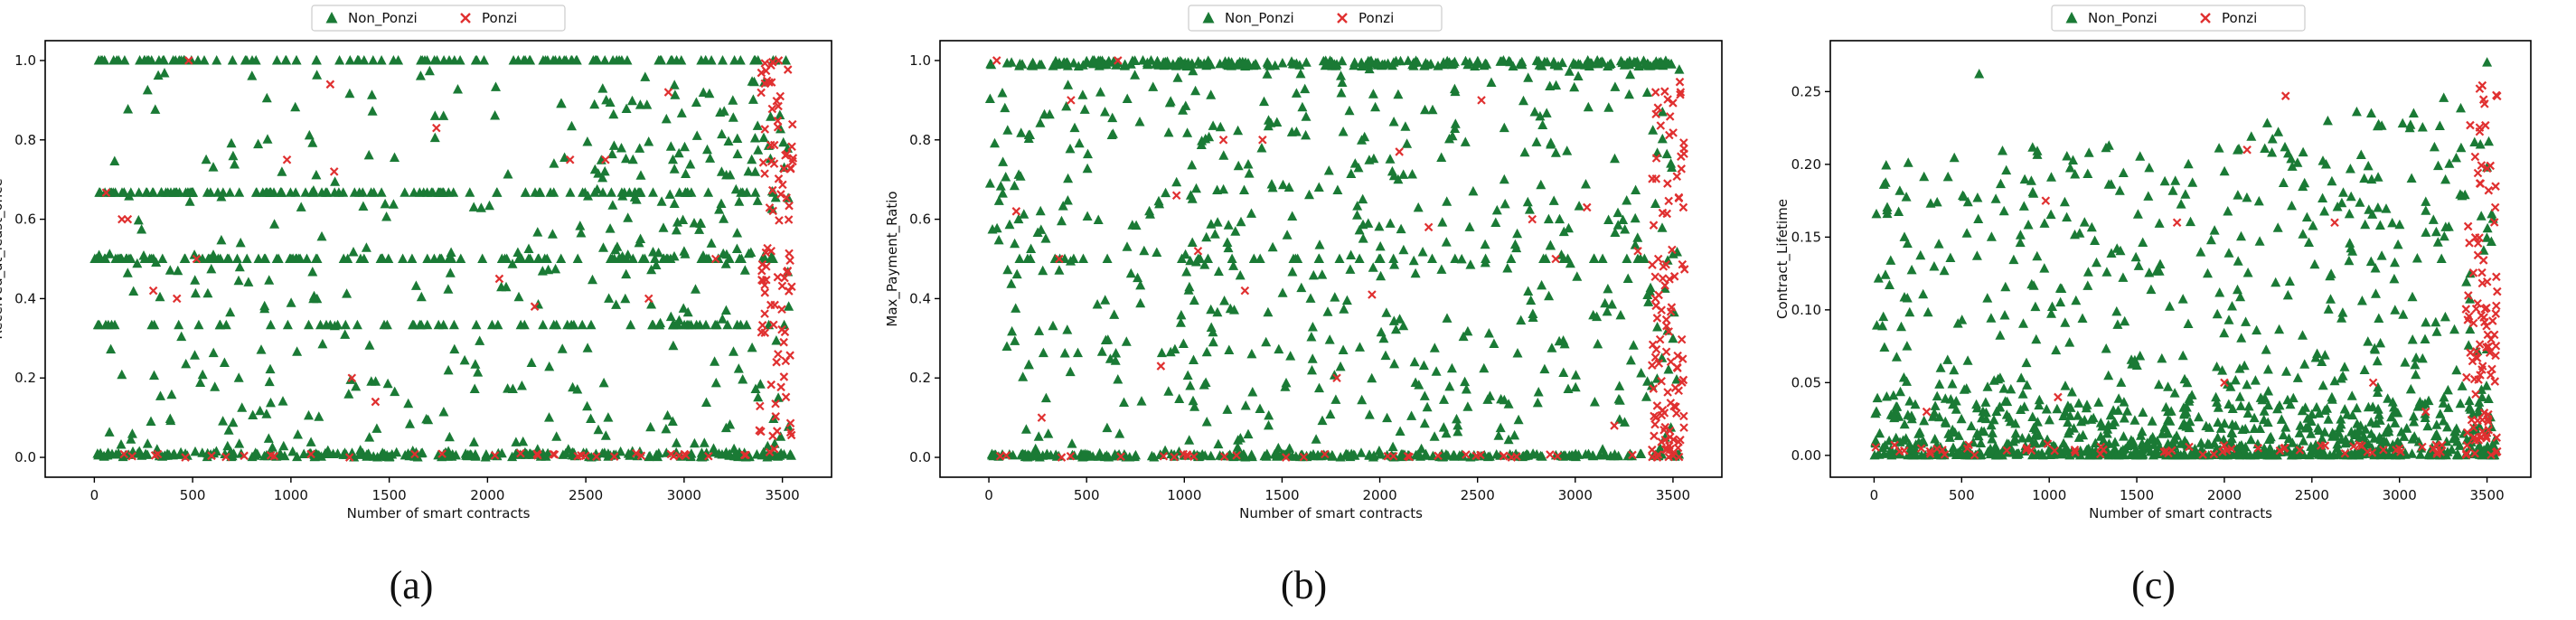  What do you see at coordinates (3, 258) in the screenshot?
I see `y-axis-label: Received_at_least_once` at bounding box center [3, 258].